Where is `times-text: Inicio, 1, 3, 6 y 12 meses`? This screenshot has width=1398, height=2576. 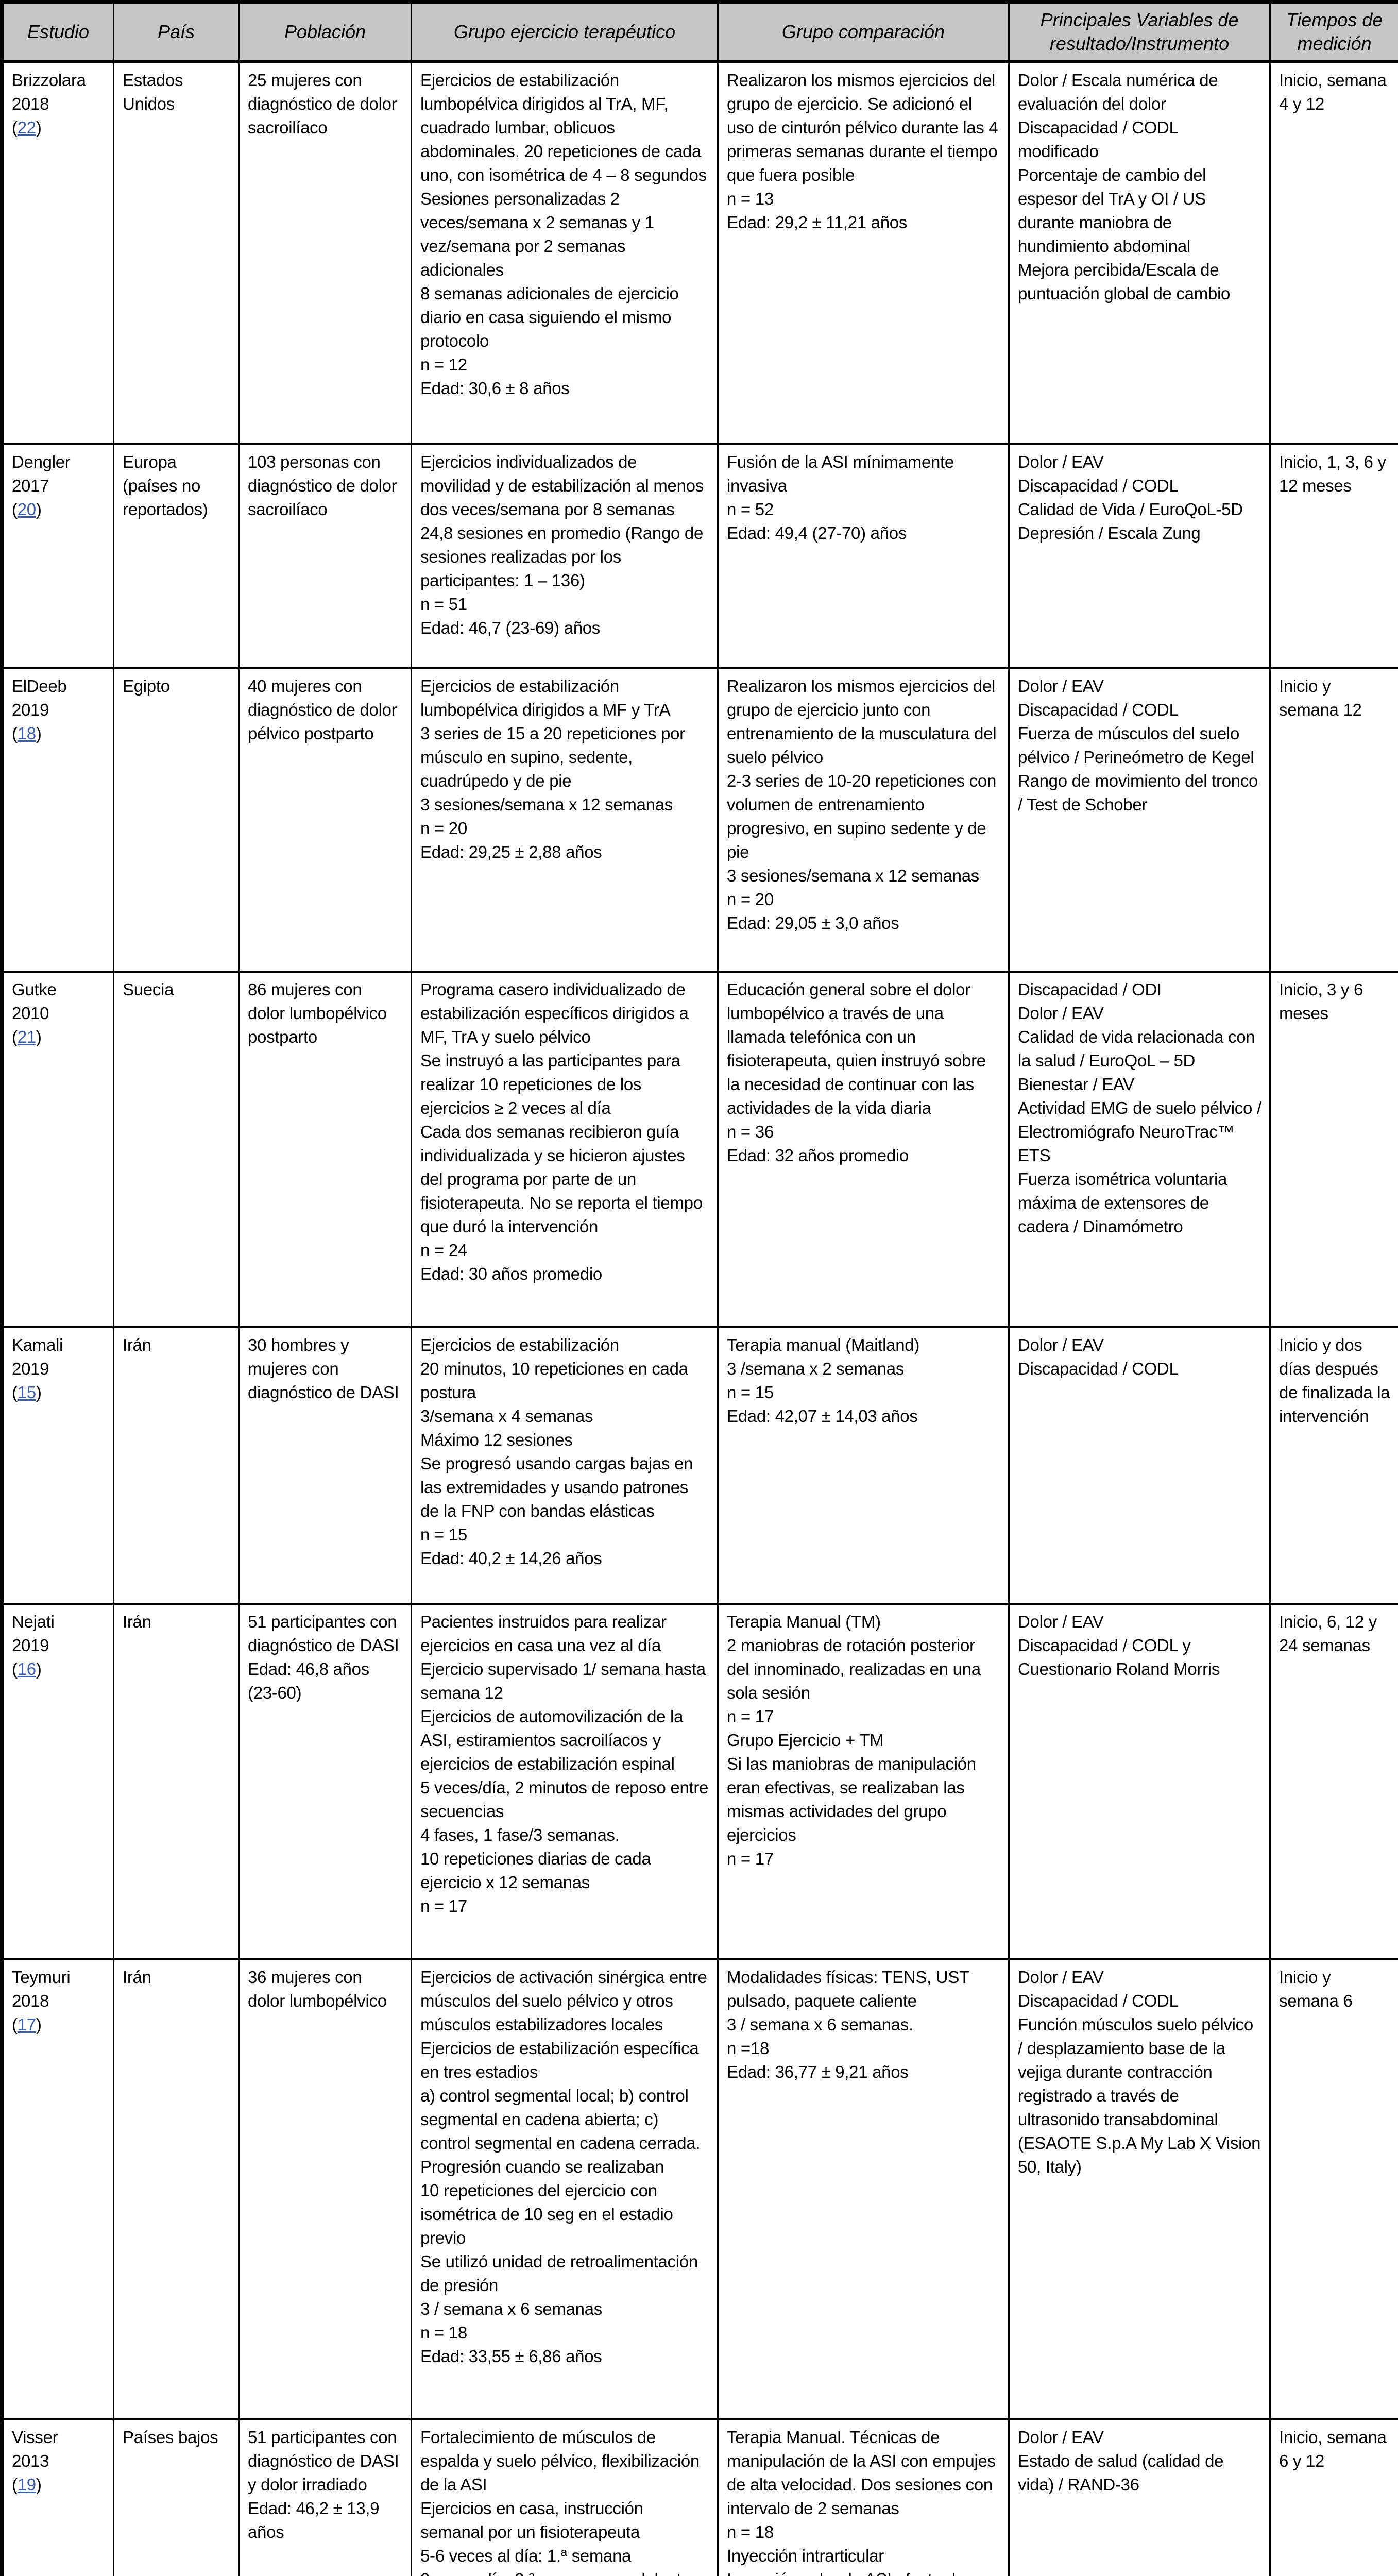 times-text: Inicio, 1, 3, 6 y 12 meses is located at coordinates (1333, 473).